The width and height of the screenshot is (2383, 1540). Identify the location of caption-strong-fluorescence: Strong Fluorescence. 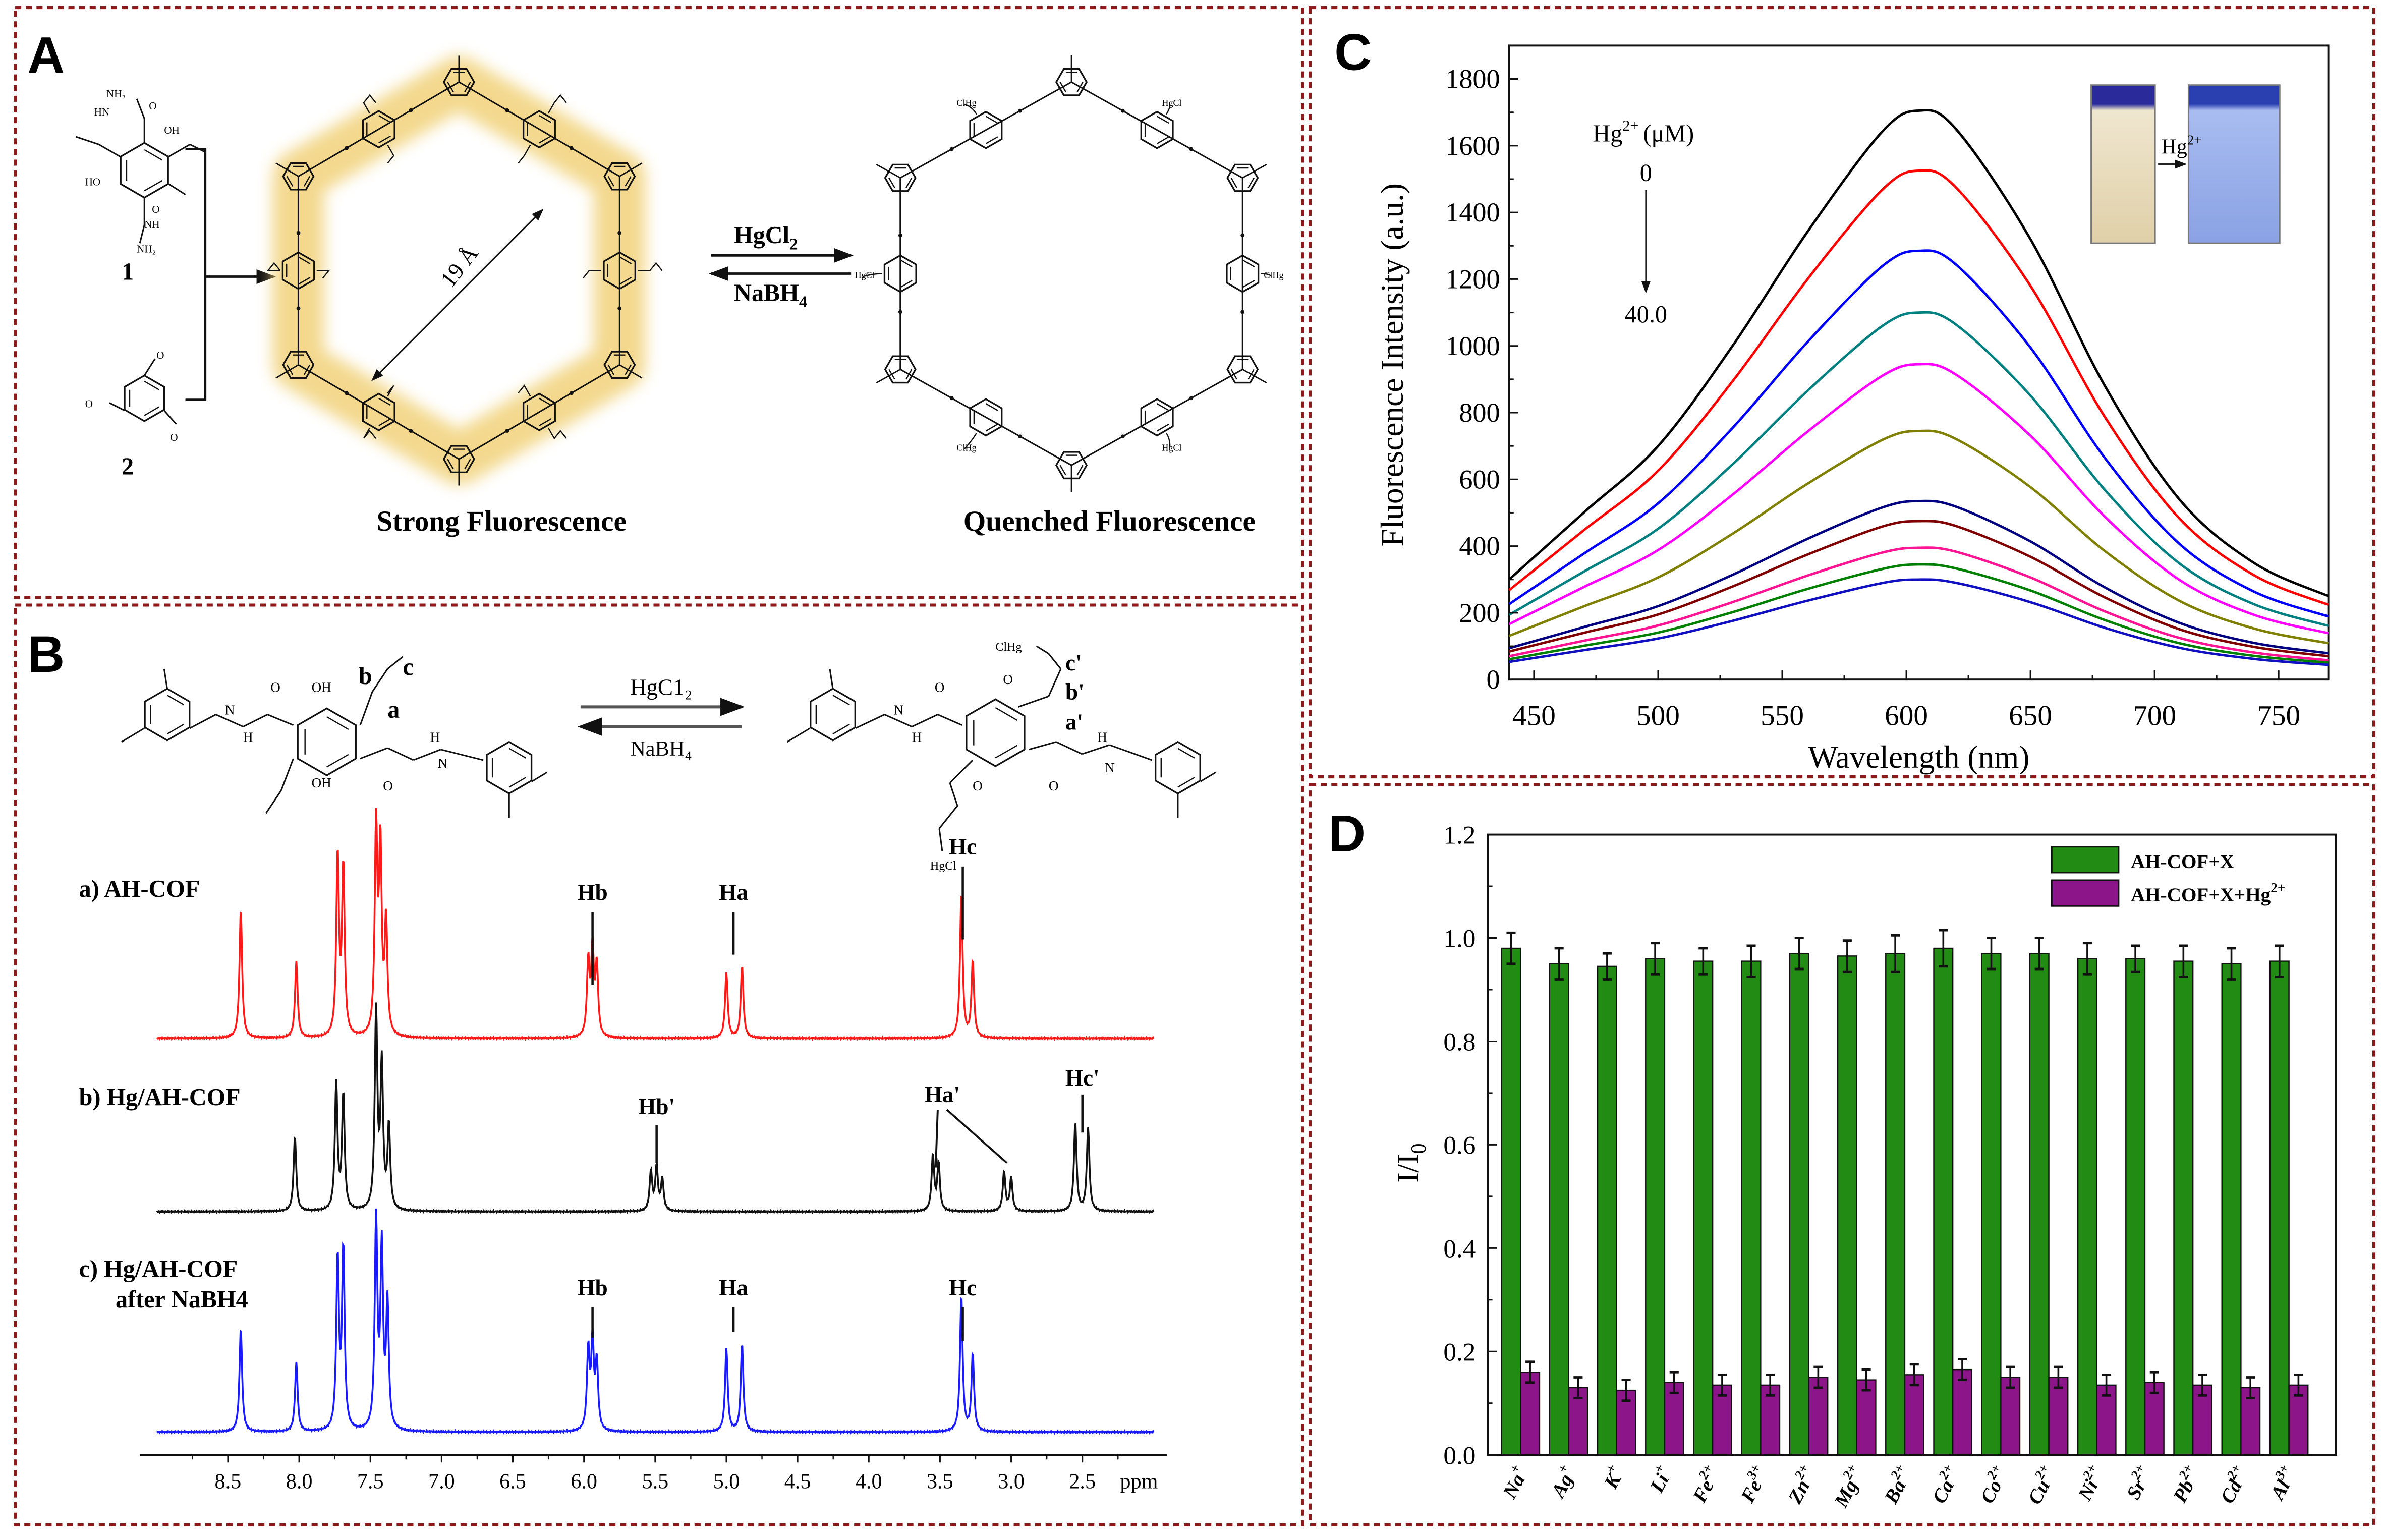
(501, 521).